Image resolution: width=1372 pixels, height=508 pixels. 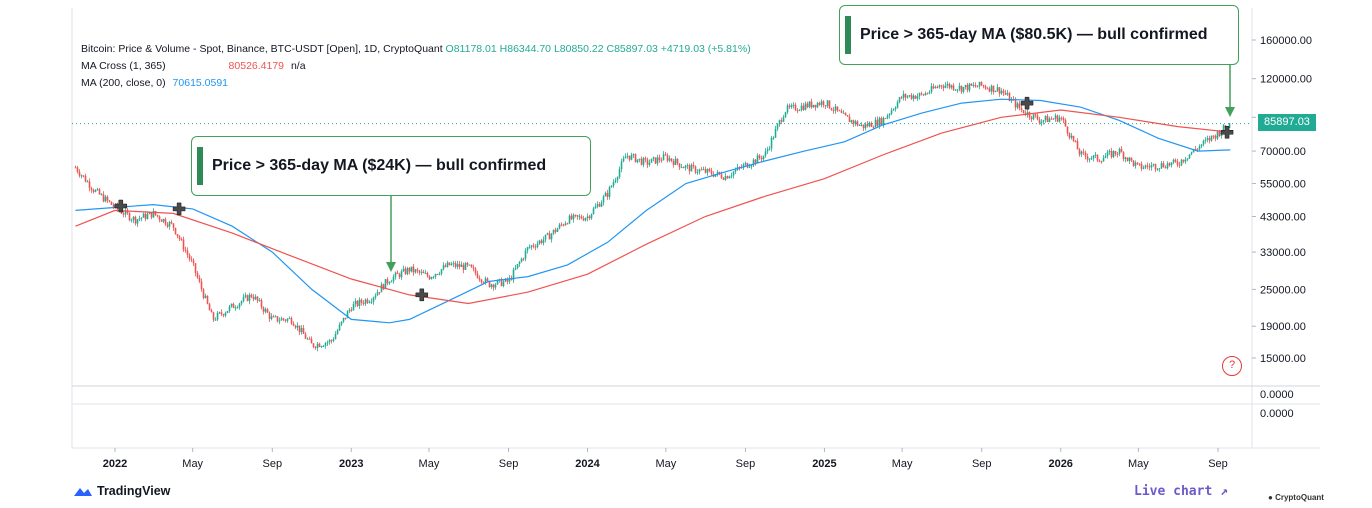 I want to click on y-tick-label: 160000.00, so click(x=1286, y=41).